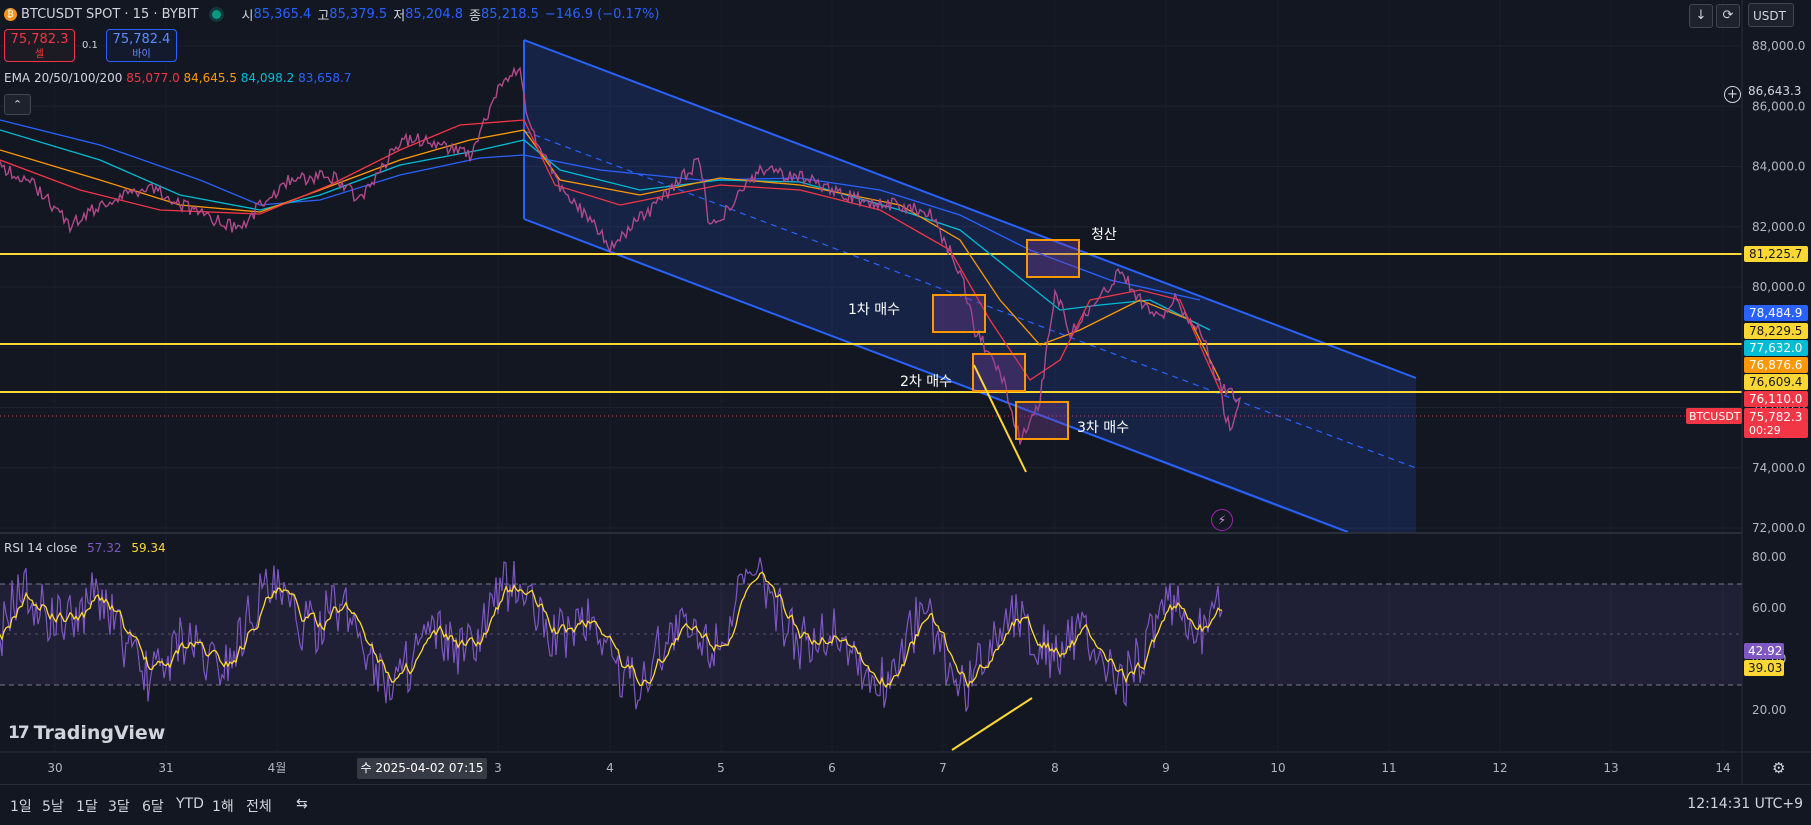  Describe the element at coordinates (53, 807) in the screenshot. I see `timeframe-button-1: 5날` at that location.